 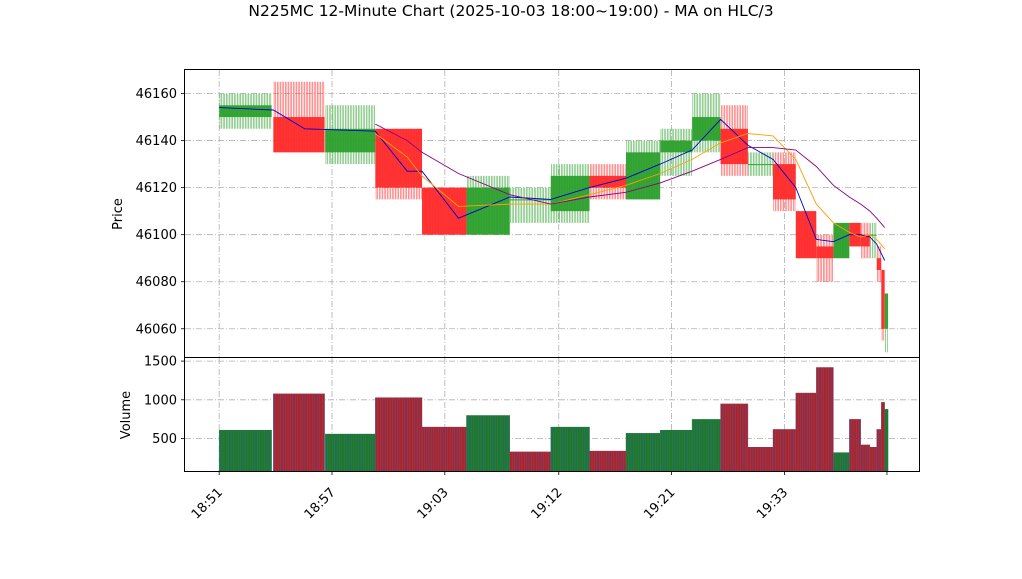 What do you see at coordinates (160, 362) in the screenshot?
I see `volume-tick-label: 1500` at bounding box center [160, 362].